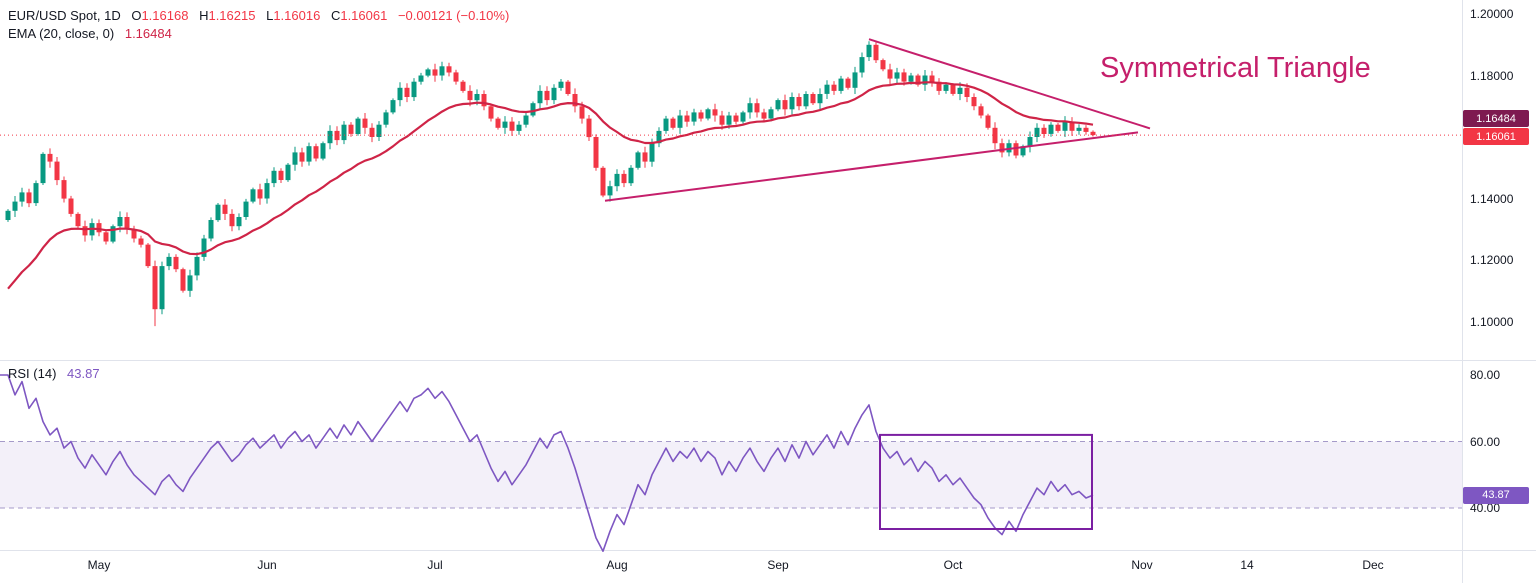 The height and width of the screenshot is (583, 1536). I want to click on close-value: 1.16061, so click(364, 15).